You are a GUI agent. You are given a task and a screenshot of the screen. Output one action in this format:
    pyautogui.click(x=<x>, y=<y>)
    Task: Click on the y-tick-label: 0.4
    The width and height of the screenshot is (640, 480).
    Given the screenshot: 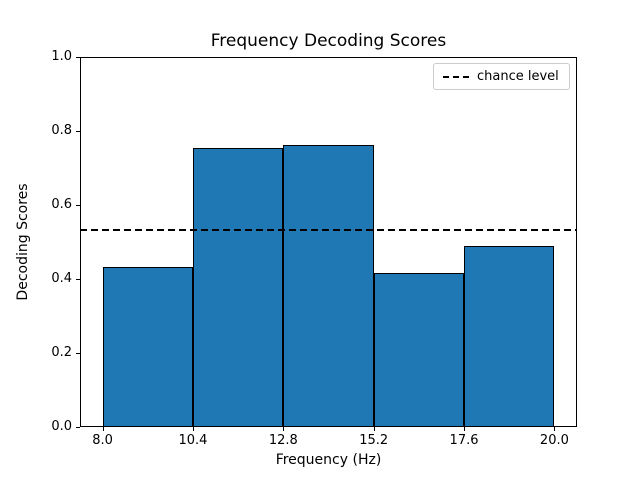 What is the action you would take?
    pyautogui.click(x=61, y=278)
    